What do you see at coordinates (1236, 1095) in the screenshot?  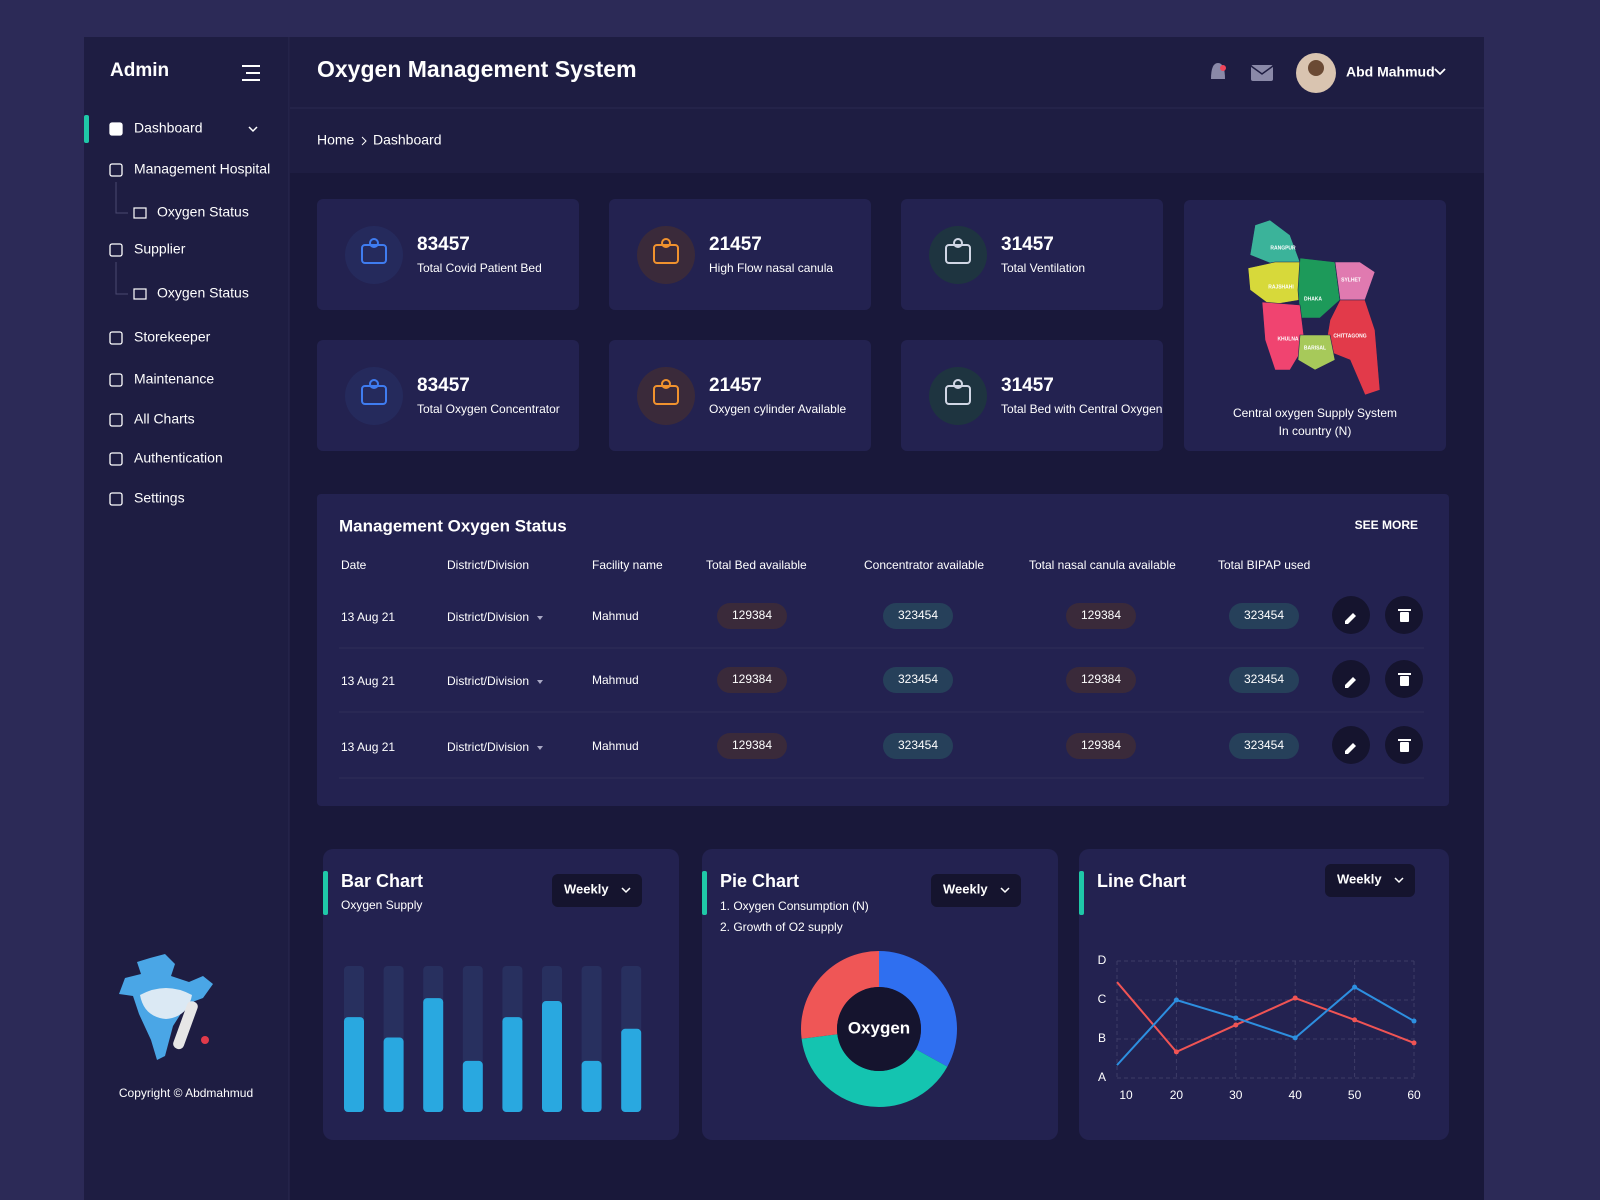 I see `x-tick-label: 30` at bounding box center [1236, 1095].